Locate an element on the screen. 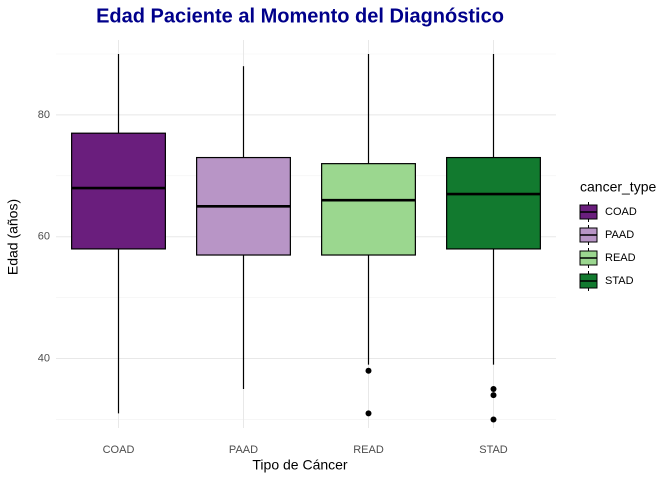 Image resolution: width=672 pixels, height=485 pixels. x-axis-label: Tipo de Cáncer is located at coordinates (300, 465).